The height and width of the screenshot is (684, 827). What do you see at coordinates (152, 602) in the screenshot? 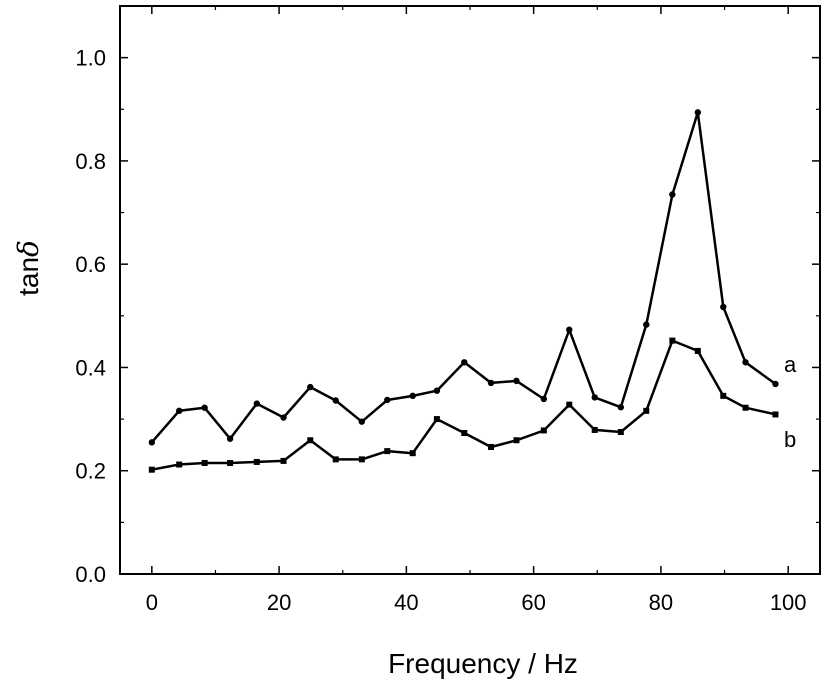
I see `x-tick-label: 0` at bounding box center [152, 602].